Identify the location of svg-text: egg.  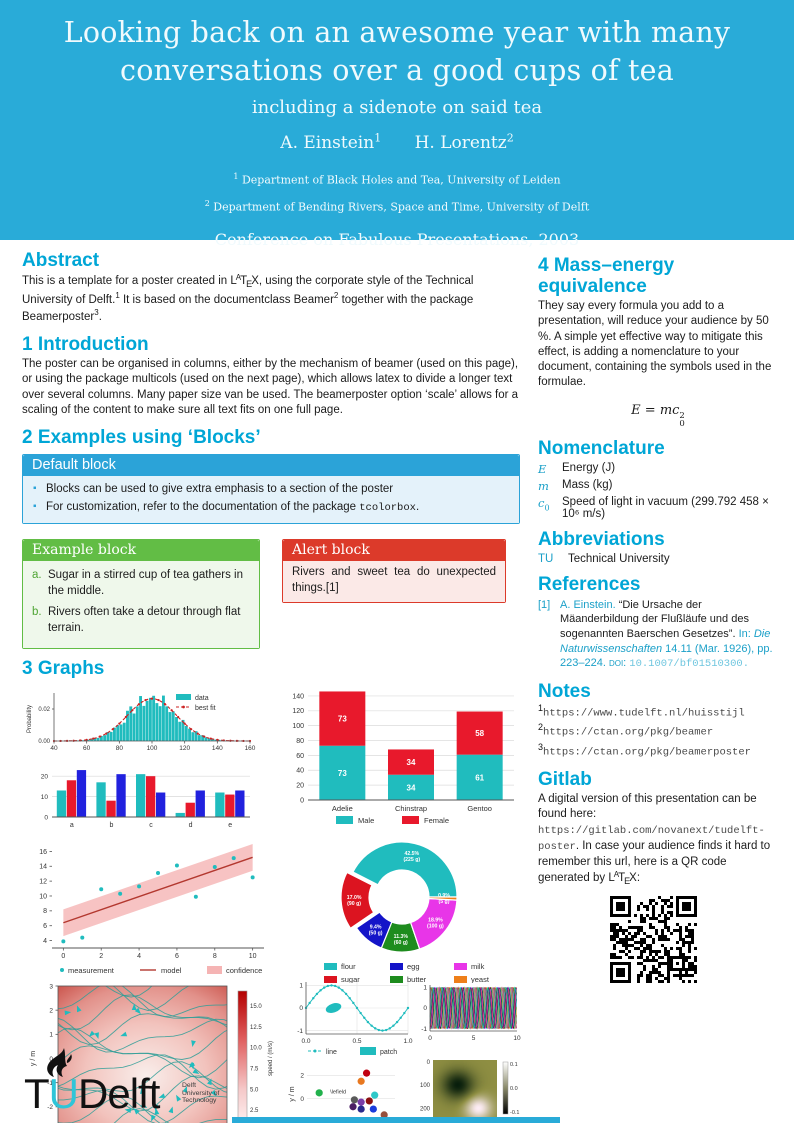
(413, 966).